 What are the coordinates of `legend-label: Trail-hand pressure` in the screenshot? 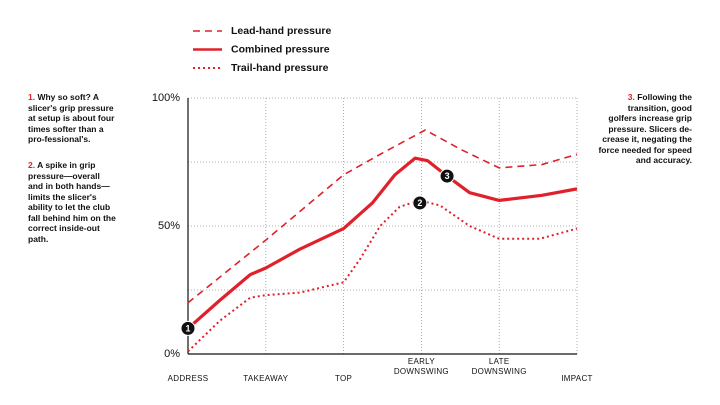 It's located at (280, 68).